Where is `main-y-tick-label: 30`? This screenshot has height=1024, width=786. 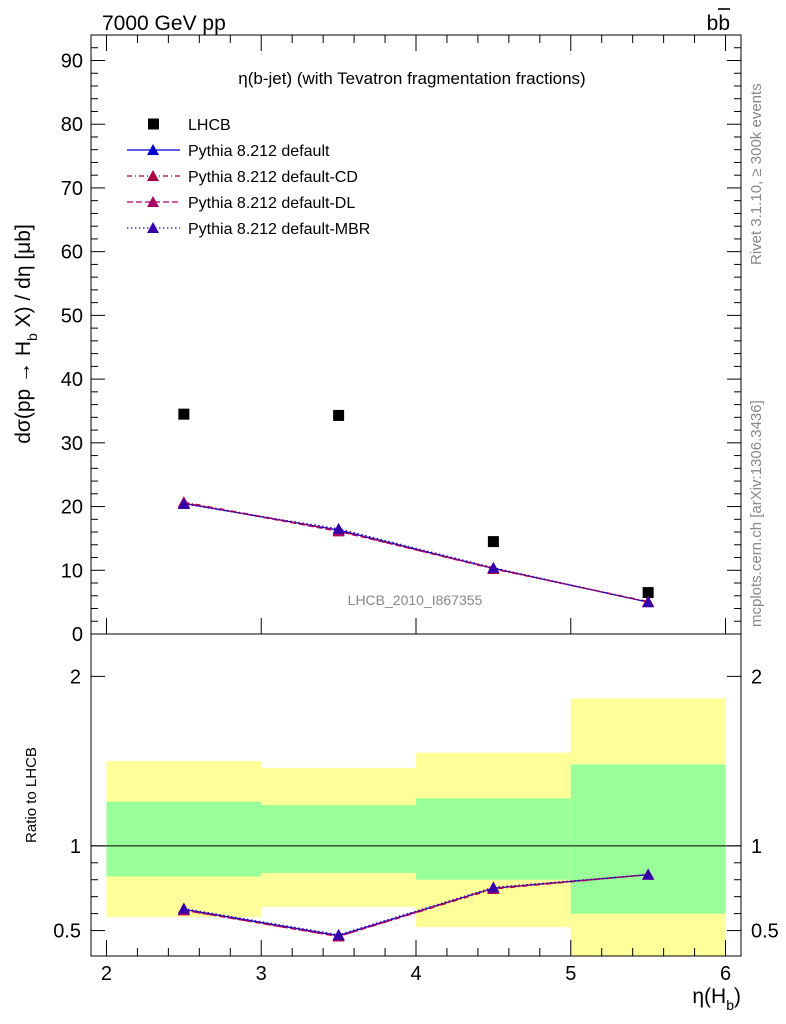 main-y-tick-label: 30 is located at coordinates (72, 444).